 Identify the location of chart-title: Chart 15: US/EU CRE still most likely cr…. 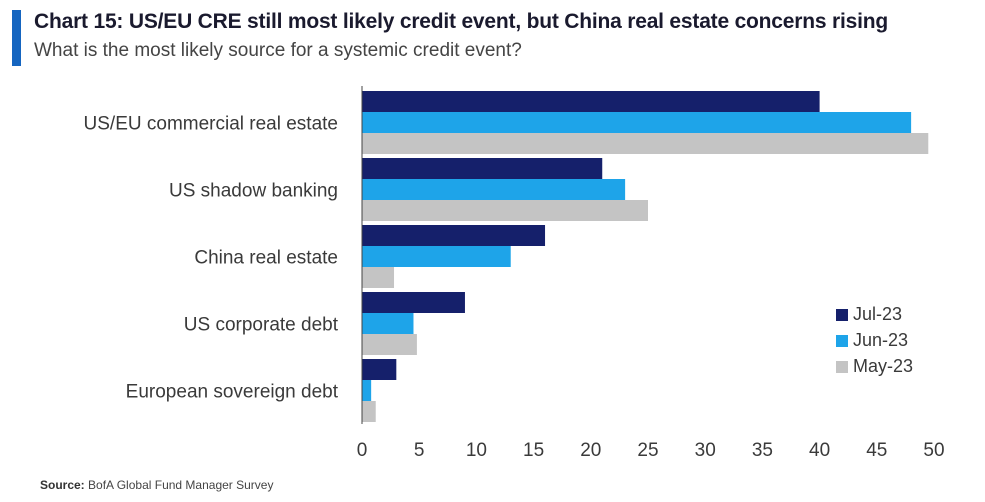
(461, 21).